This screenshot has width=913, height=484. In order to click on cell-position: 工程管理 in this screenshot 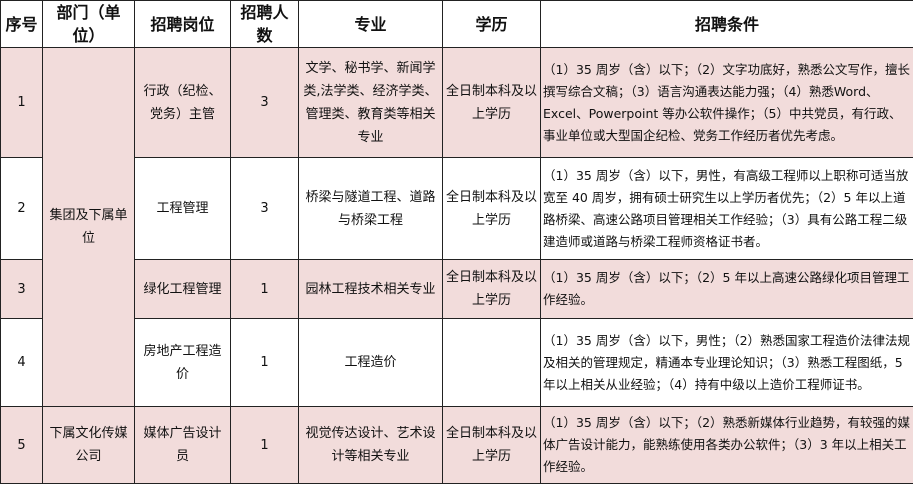, I will do `click(183, 209)`.